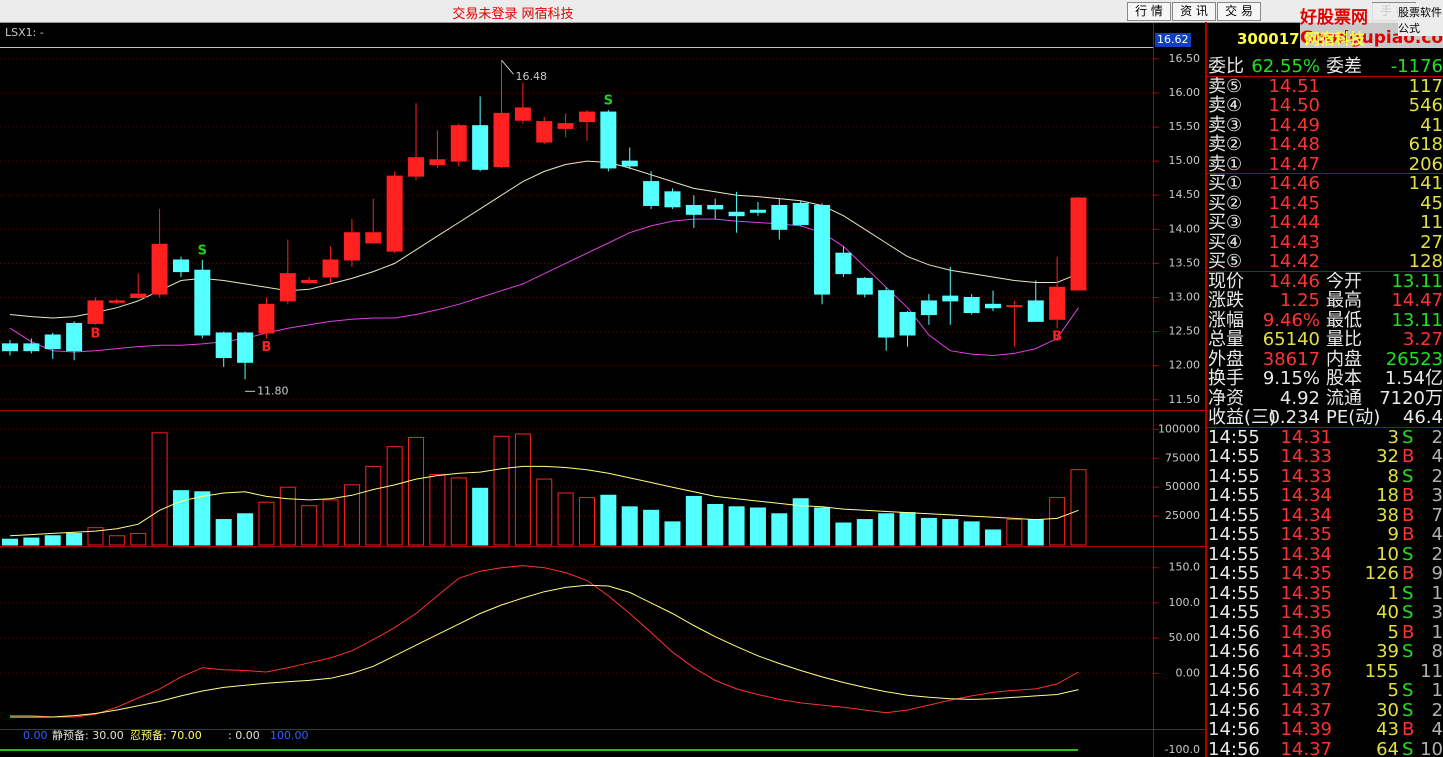  I want to click on menu-button: 交 易, so click(1239, 11).